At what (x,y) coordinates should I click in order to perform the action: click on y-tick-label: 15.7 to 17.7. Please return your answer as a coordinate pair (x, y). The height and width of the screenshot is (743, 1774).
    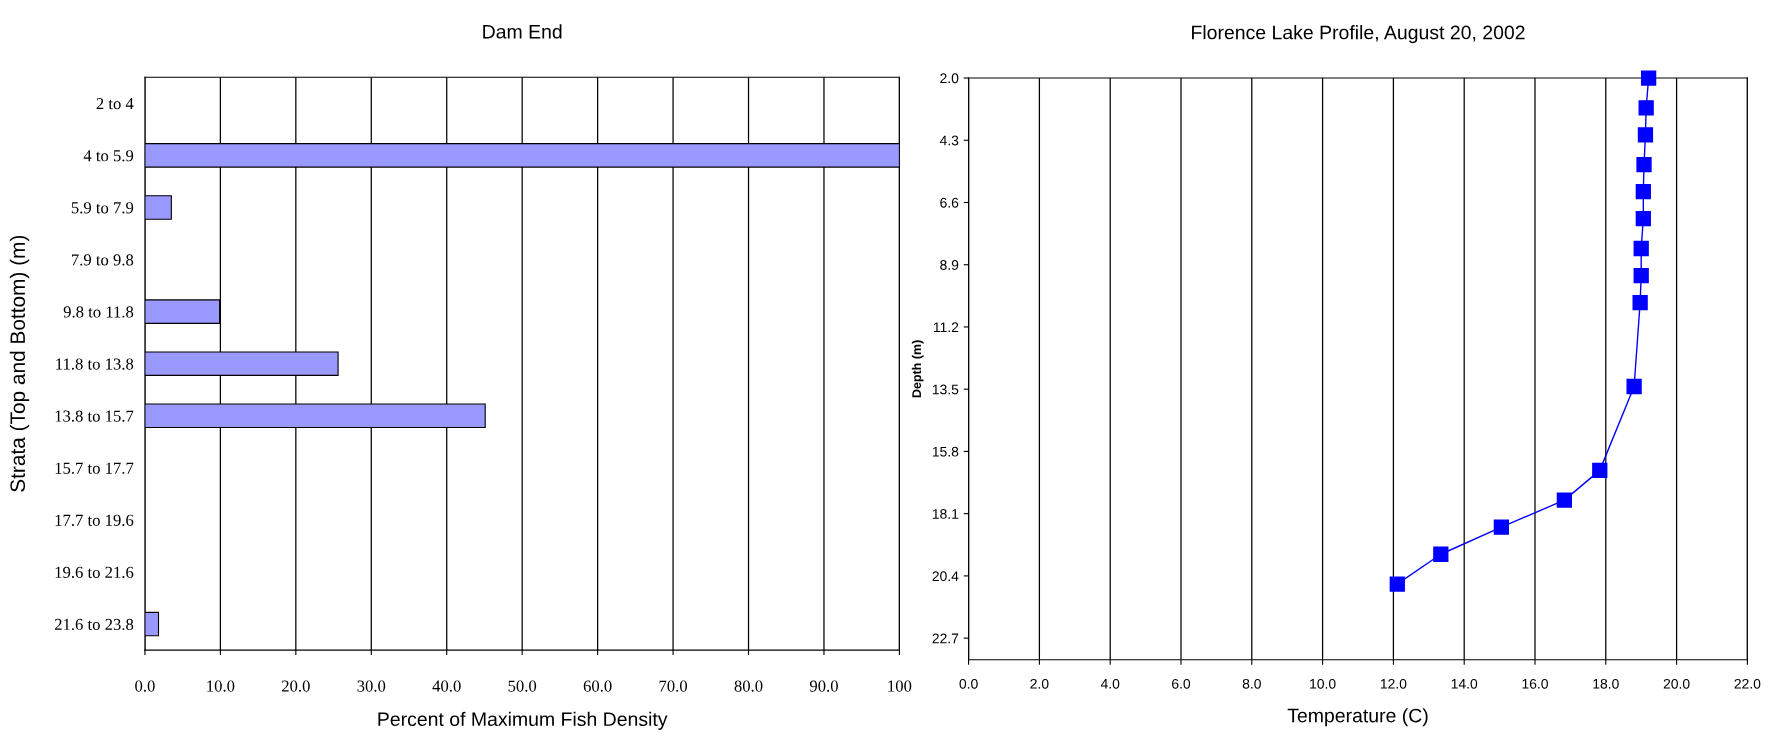
    Looking at the image, I should click on (94, 468).